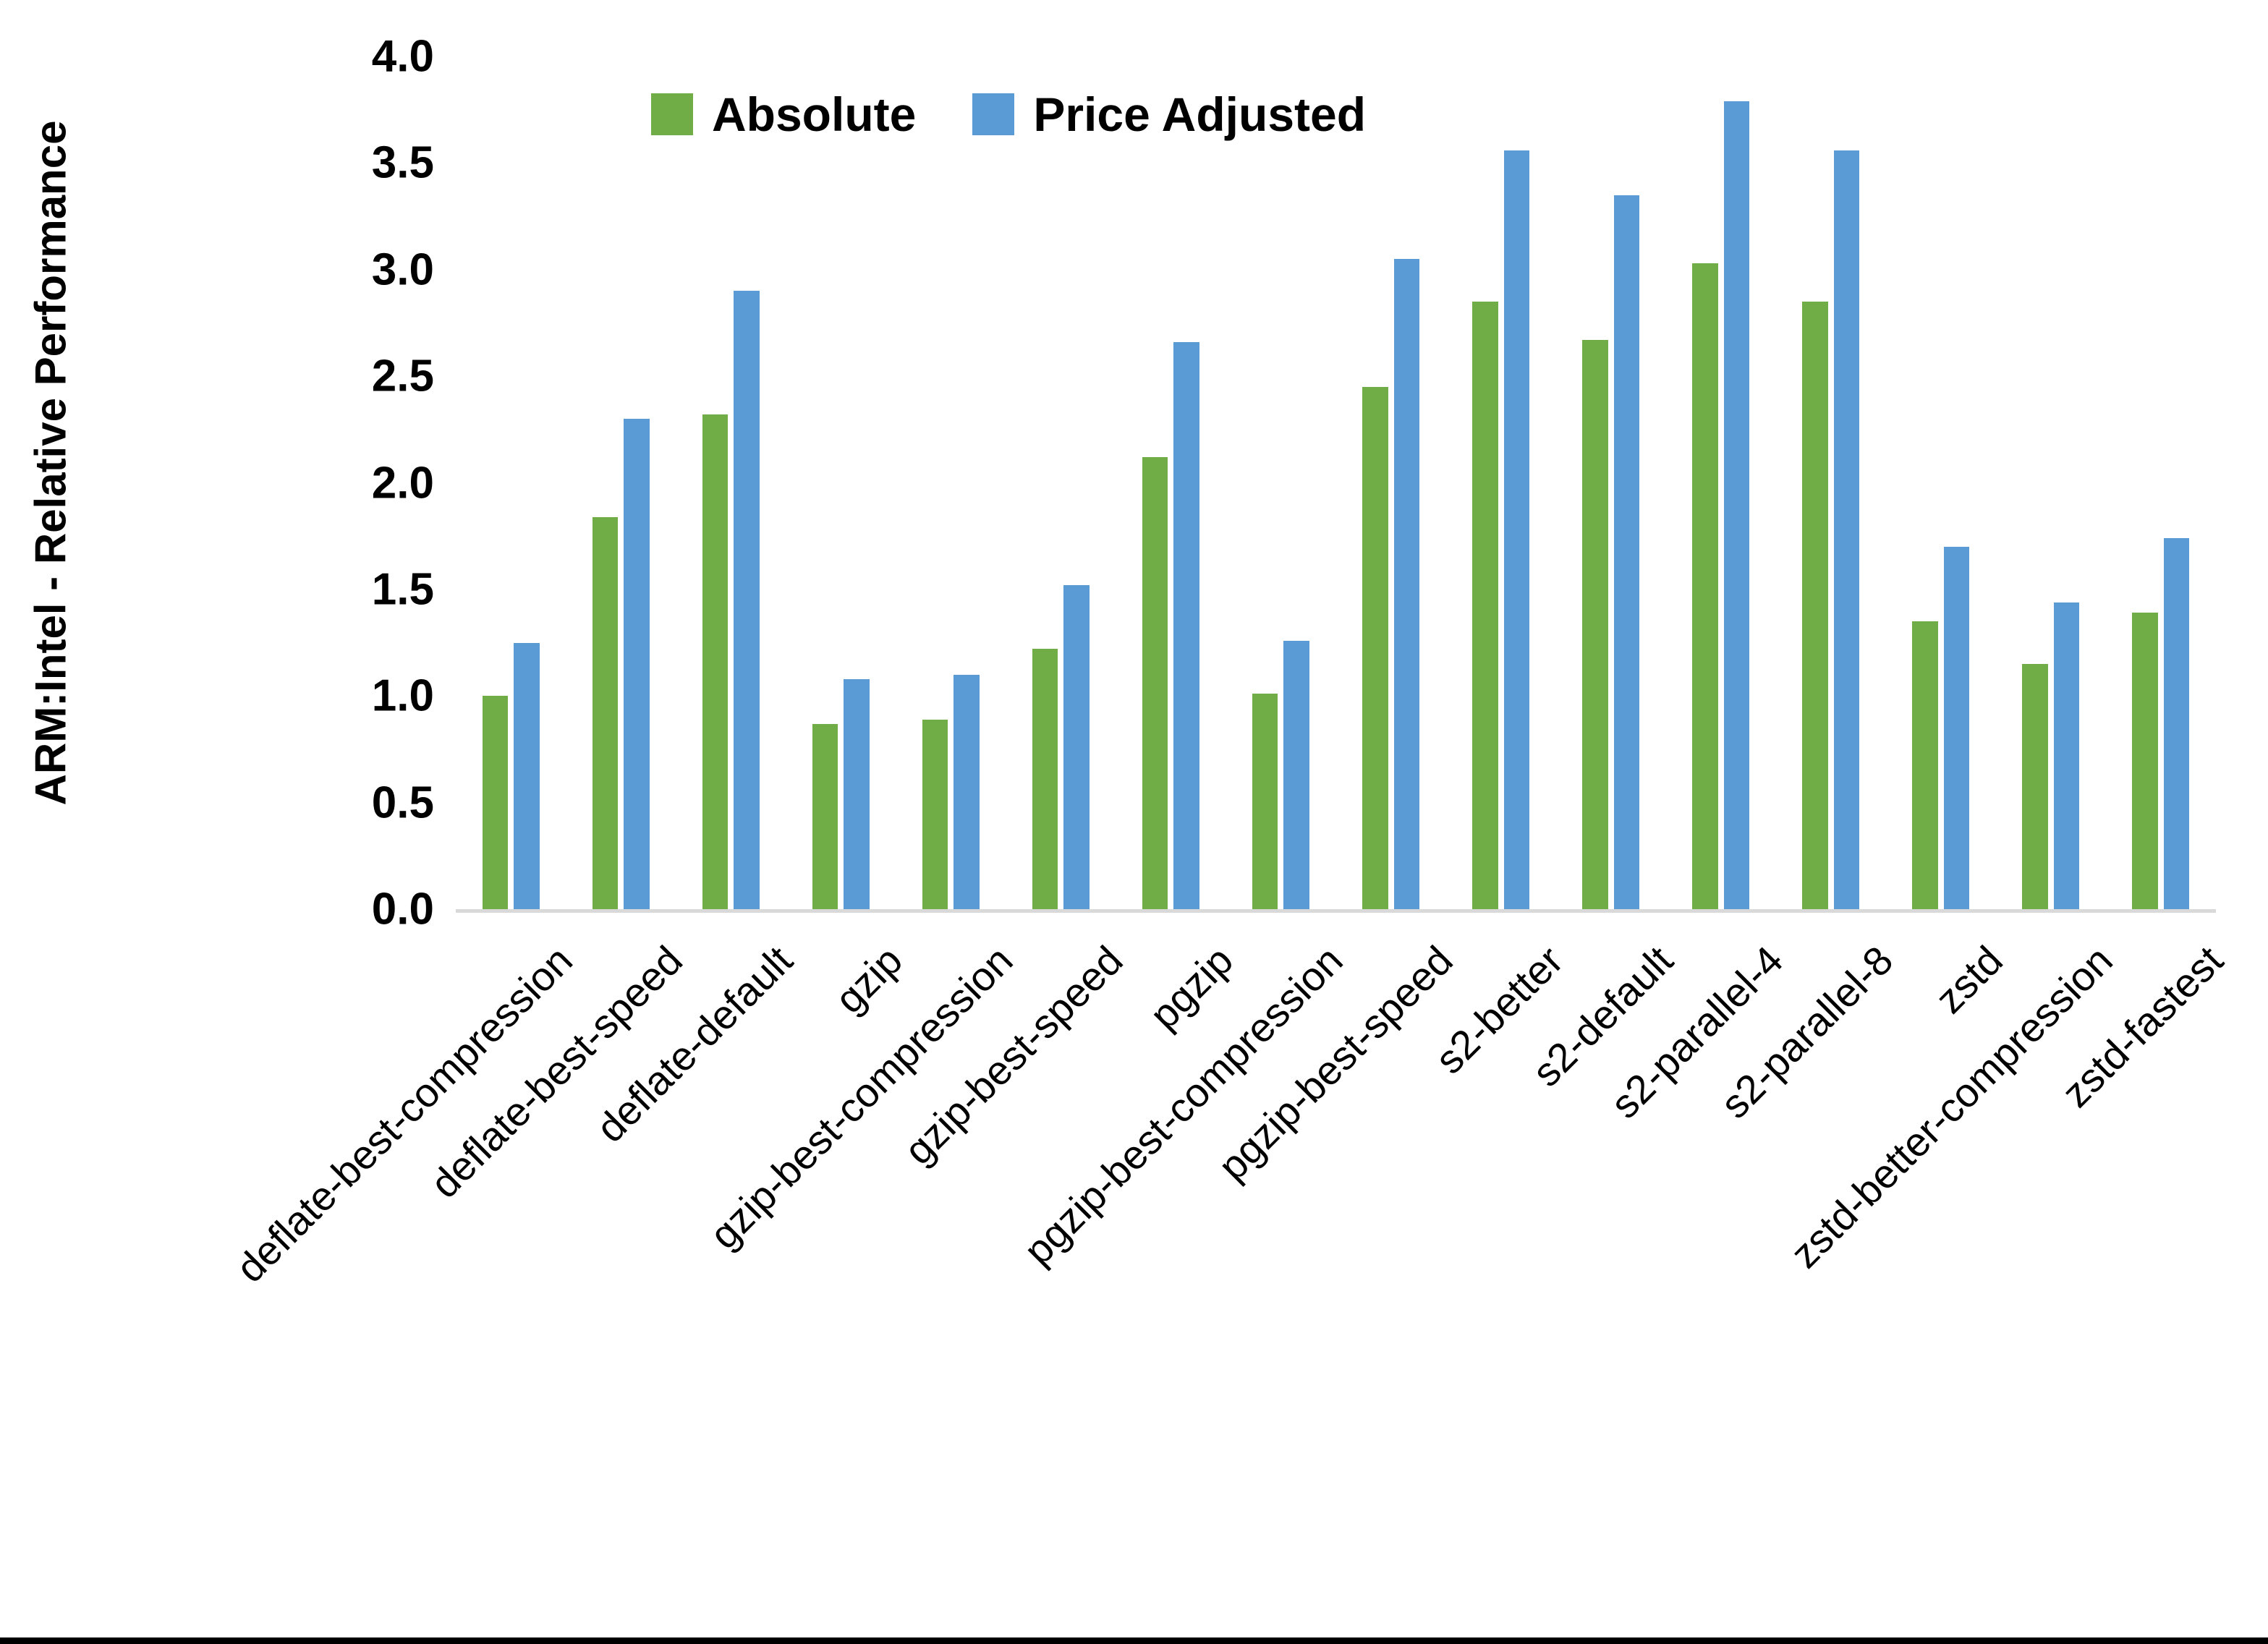 This screenshot has height=1644, width=2268. I want to click on bar-absolute-gzip-best-speed, so click(1045, 779).